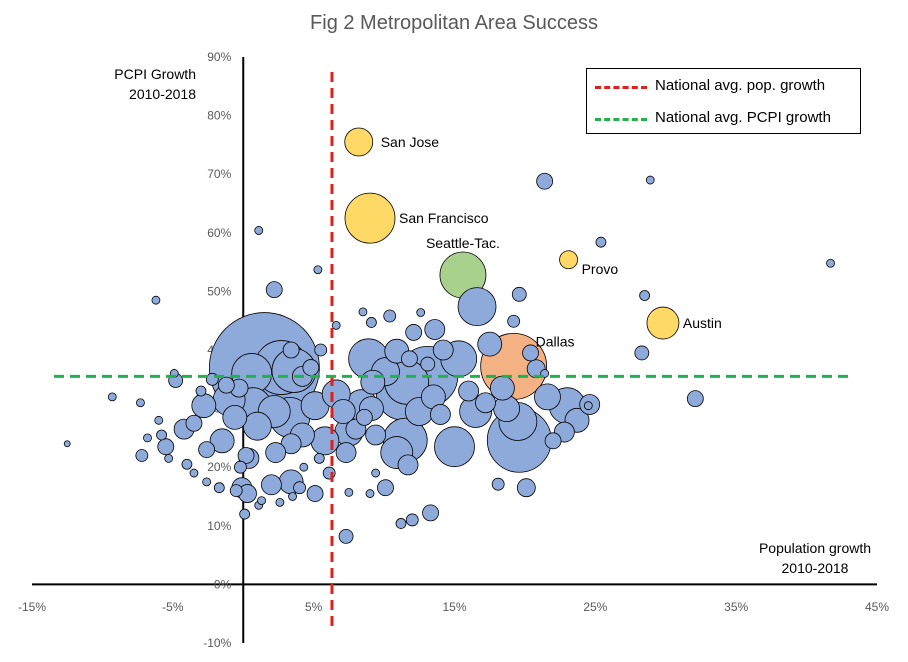  What do you see at coordinates (740, 85) in the screenshot?
I see `legend-label-pop-growth: National avg. pop. growth` at bounding box center [740, 85].